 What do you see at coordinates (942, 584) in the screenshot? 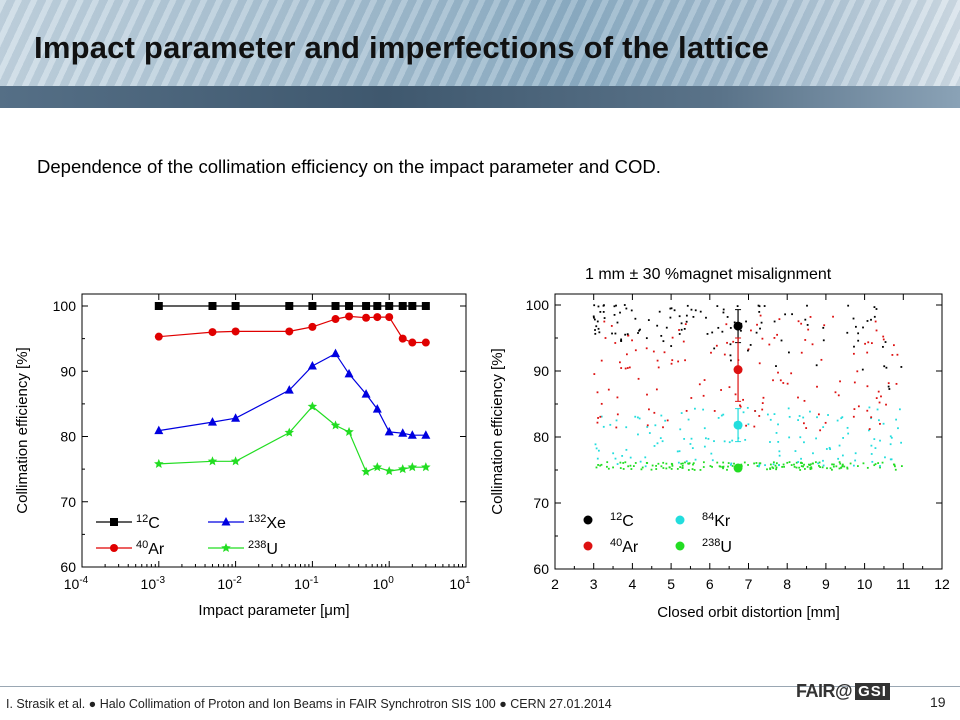
I see `chart2-xtick-label: 12` at bounding box center [942, 584].